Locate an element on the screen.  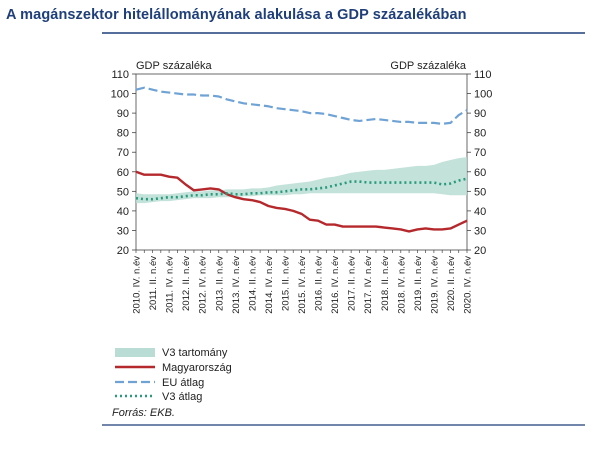
x-tick-label: 2013. II. n.év is located at coordinates (219, 283).